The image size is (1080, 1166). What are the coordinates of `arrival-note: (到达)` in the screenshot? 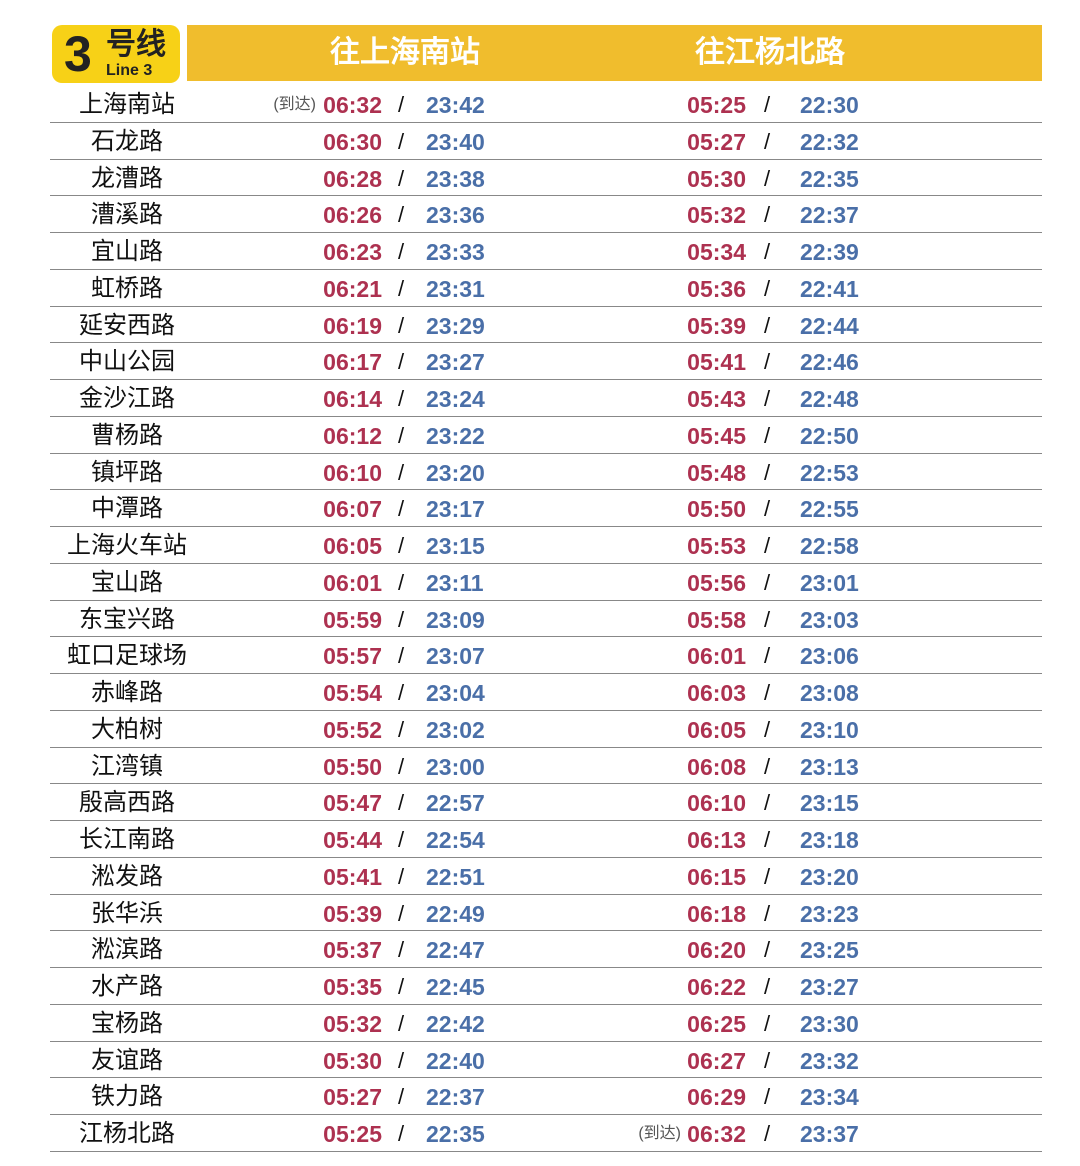 It's located at (659, 1133).